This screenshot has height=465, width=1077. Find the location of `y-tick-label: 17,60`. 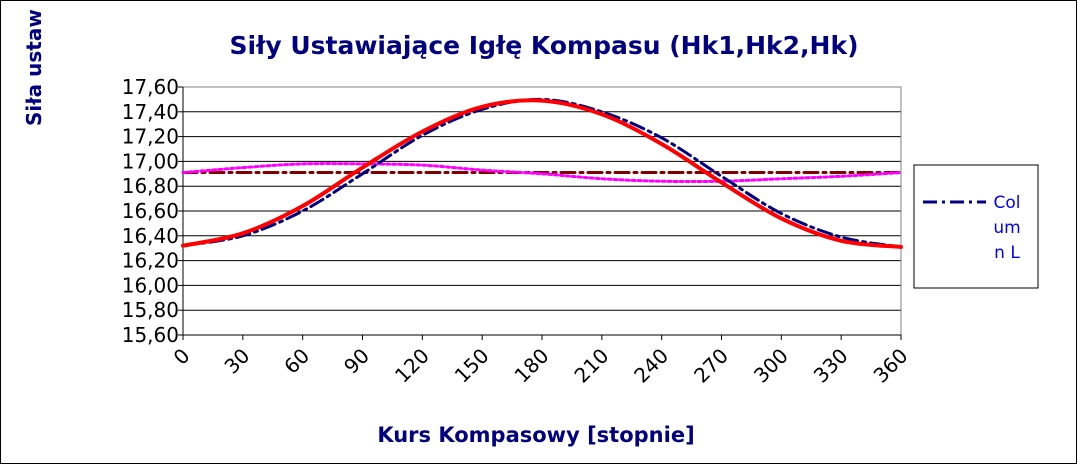

y-tick-label: 17,60 is located at coordinates (150, 87).